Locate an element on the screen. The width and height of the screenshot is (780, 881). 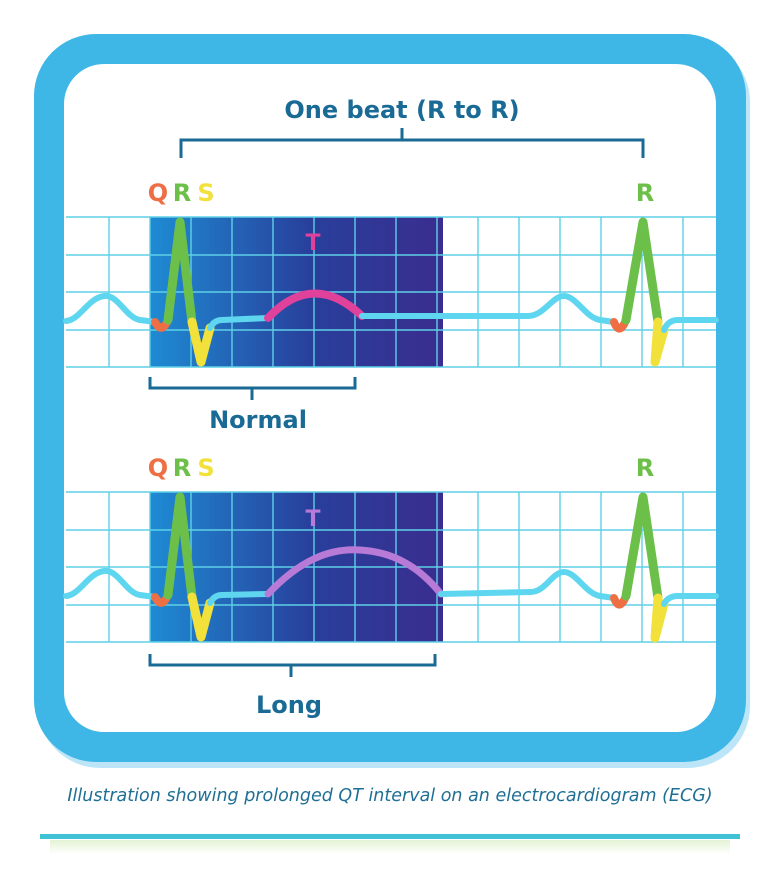
strip-long-q-label: Q is located at coordinates (158, 468).